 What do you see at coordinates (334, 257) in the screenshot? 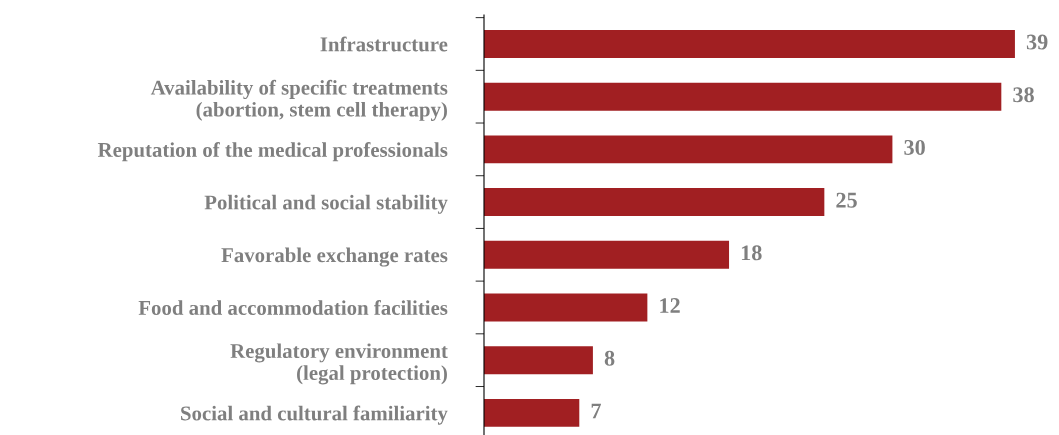
I see `y-tick-label: Favorable exchange rates` at bounding box center [334, 257].